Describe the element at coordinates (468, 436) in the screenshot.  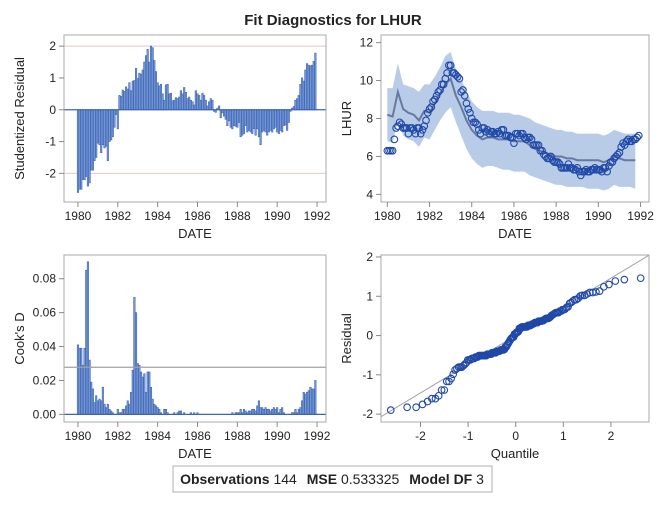
I see `x-tick-label: -1` at that location.